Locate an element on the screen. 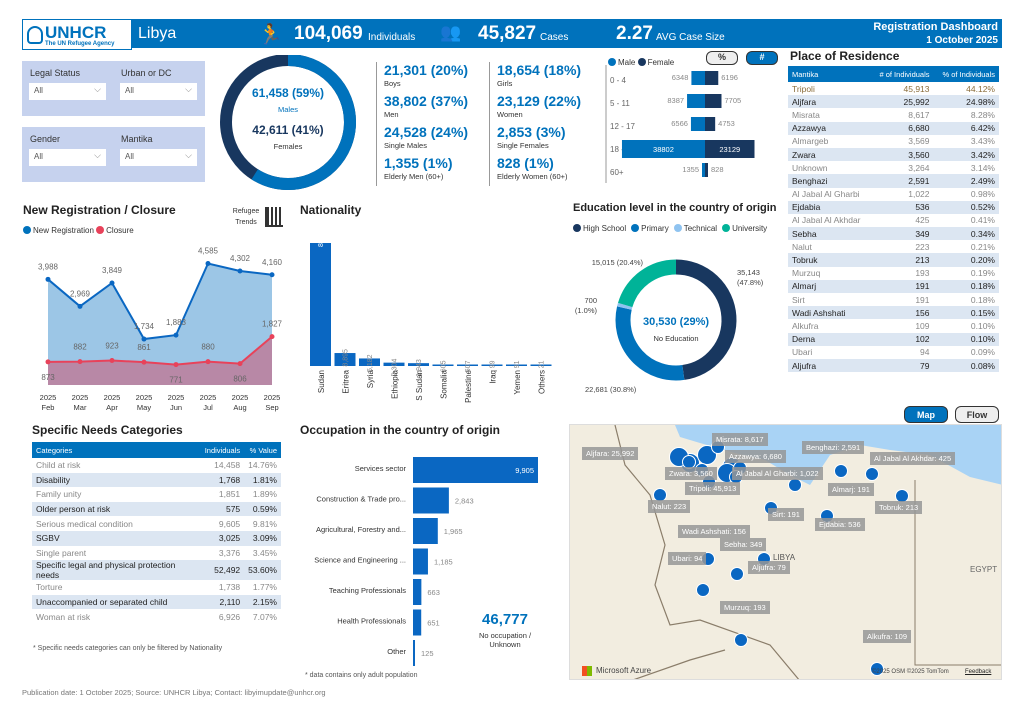 The height and width of the screenshot is (723, 1024). table-row: Unknown 3,264 3.14% is located at coordinates (893, 167).